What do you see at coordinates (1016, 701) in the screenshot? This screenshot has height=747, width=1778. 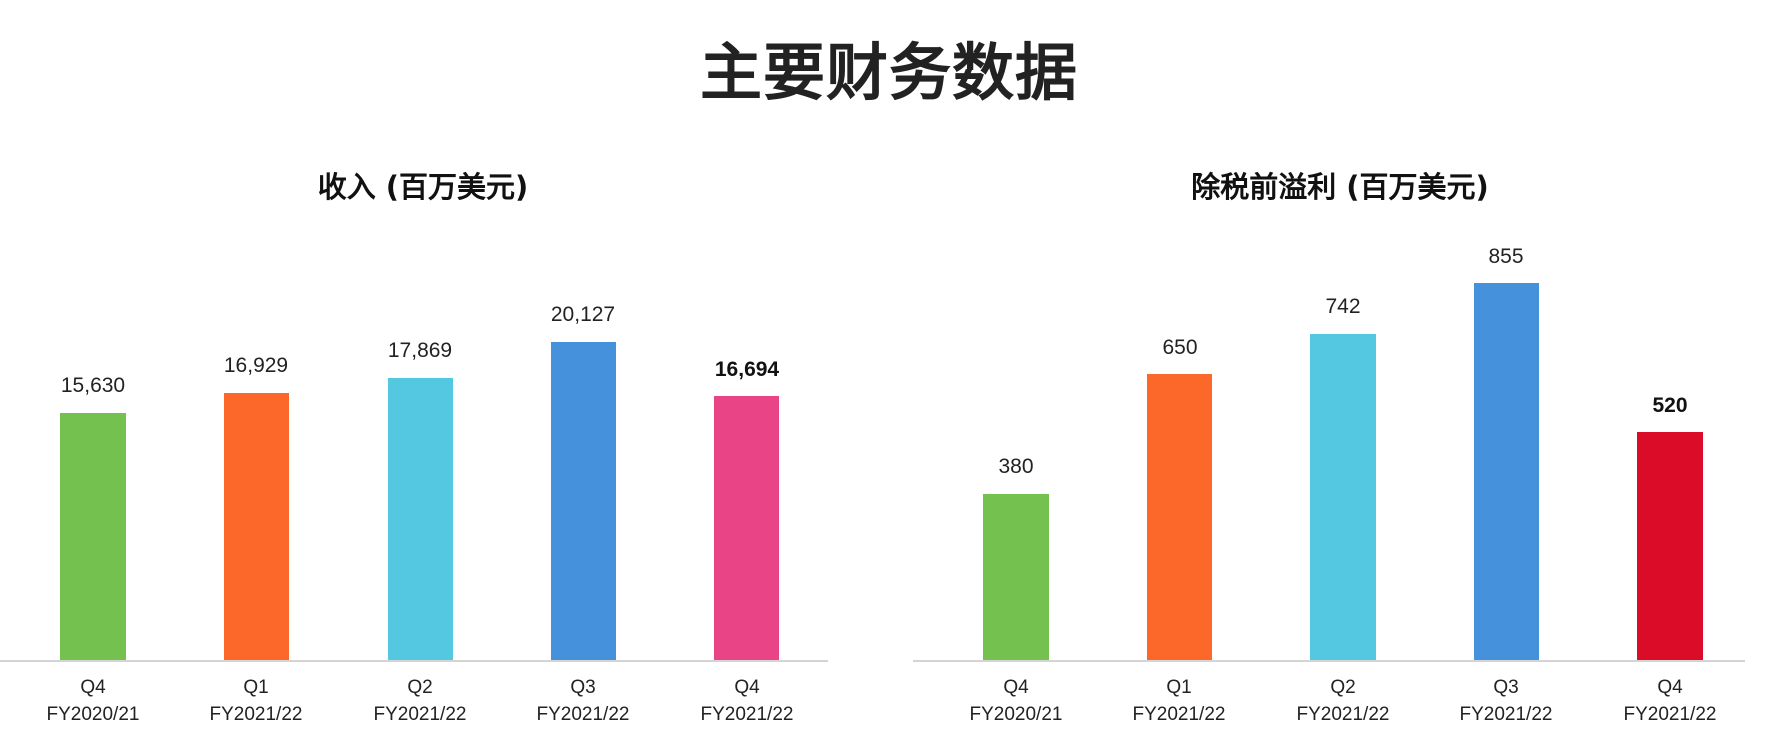 I see `profit-category-1: Q4 FY2020/21` at bounding box center [1016, 701].